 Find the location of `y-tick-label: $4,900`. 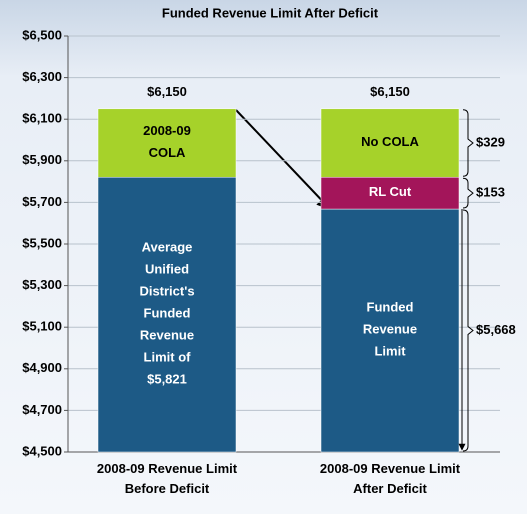

y-tick-label: $4,900 is located at coordinates (42, 367).